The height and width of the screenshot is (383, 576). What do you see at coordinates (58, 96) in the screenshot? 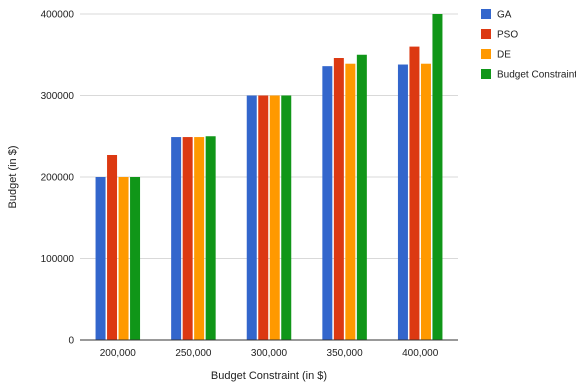
I see `y-tick-label: 300000` at bounding box center [58, 96].